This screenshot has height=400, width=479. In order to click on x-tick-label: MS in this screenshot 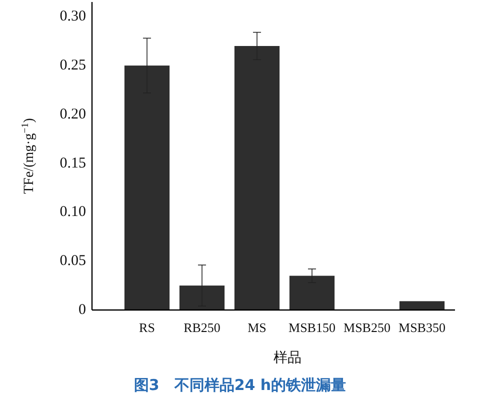, I will do `click(257, 327)`.